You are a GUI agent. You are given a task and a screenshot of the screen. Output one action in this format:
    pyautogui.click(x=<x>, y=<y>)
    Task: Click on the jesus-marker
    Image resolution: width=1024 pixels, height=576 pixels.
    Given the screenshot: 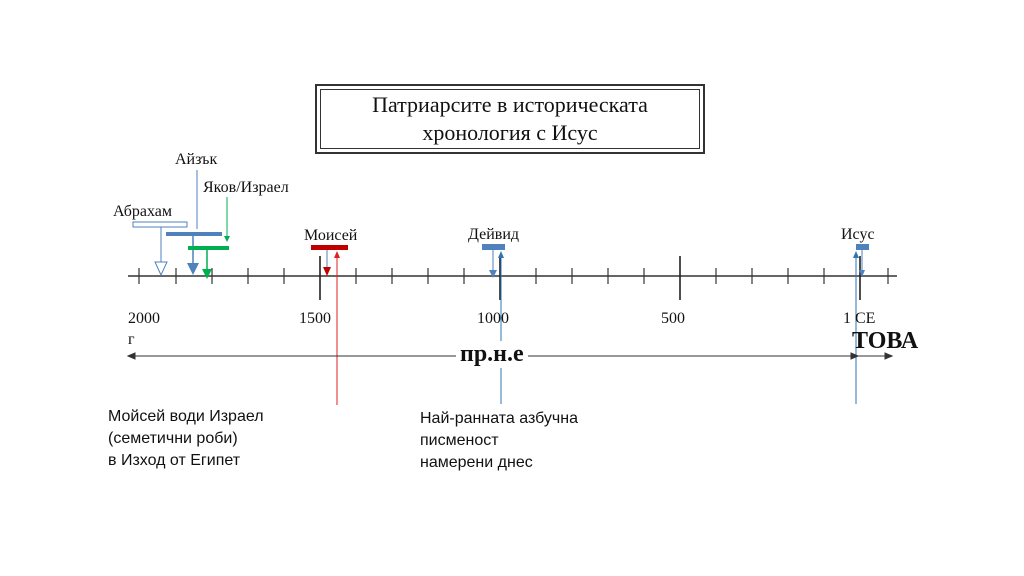 What is the action you would take?
    pyautogui.click(x=862, y=260)
    